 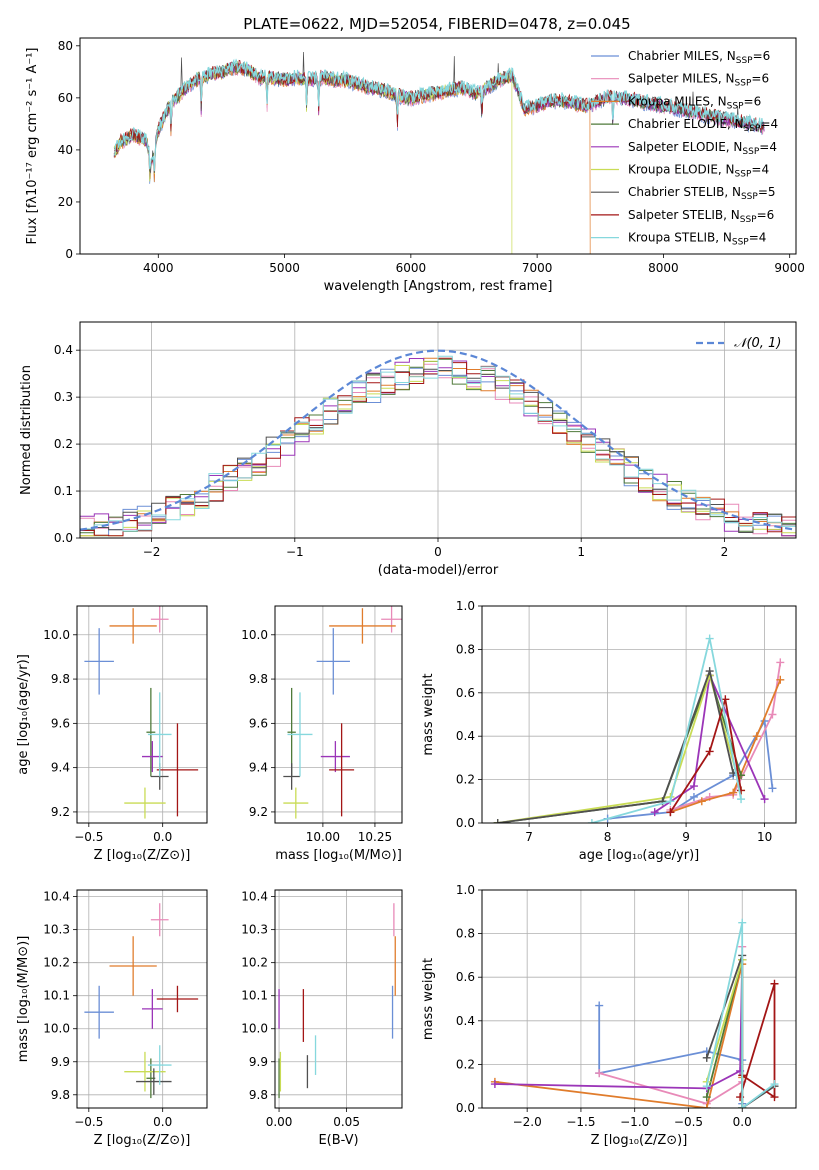 I want to click on y-tick-label: 10.1, so click(x=254, y=996).